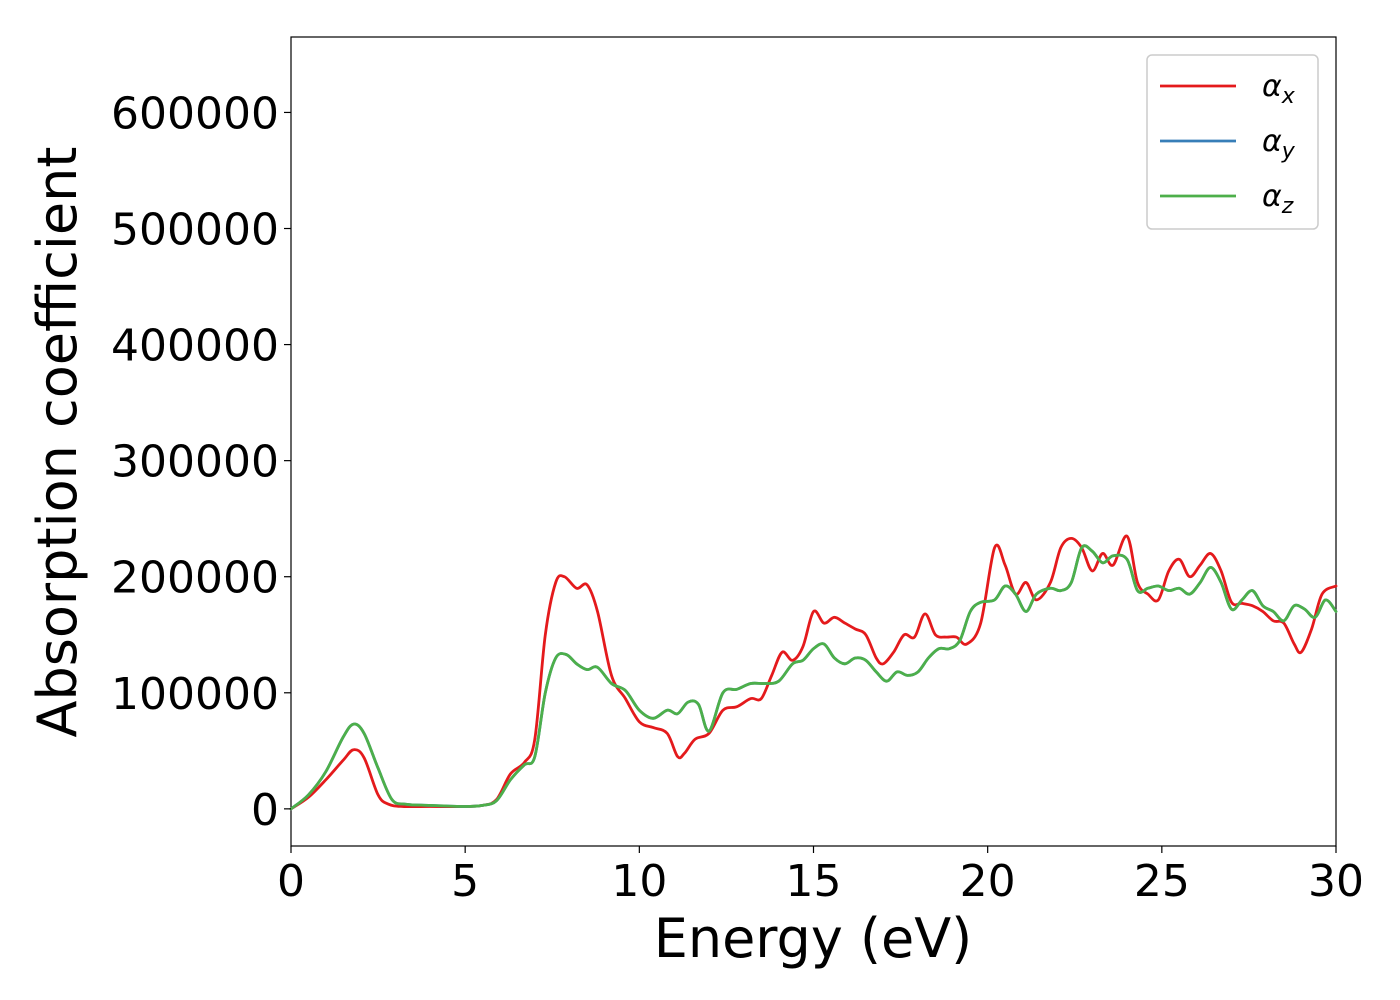 Image resolution: width=1400 pixels, height=1000 pixels. What do you see at coordinates (465, 881) in the screenshot?
I see `x-tick-label: 5` at bounding box center [465, 881].